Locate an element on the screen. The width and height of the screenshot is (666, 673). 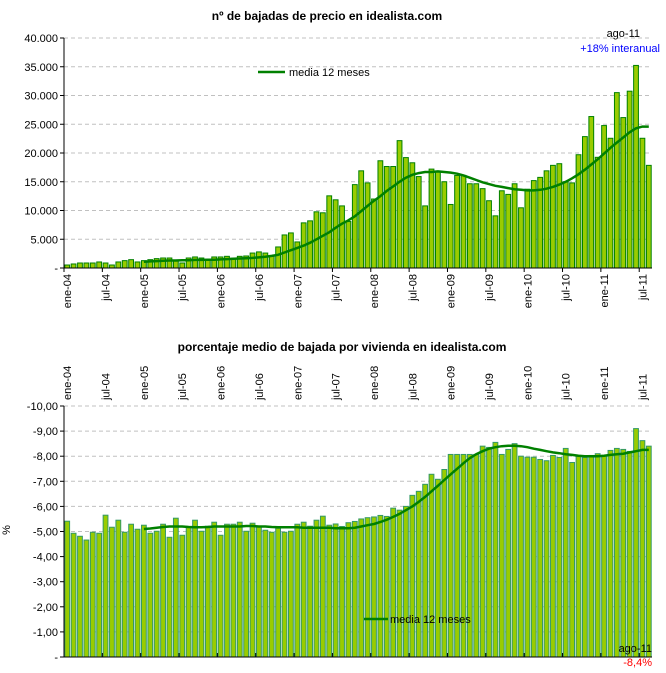
x-tick-label: jul-06 is located at coordinates (260, 288).